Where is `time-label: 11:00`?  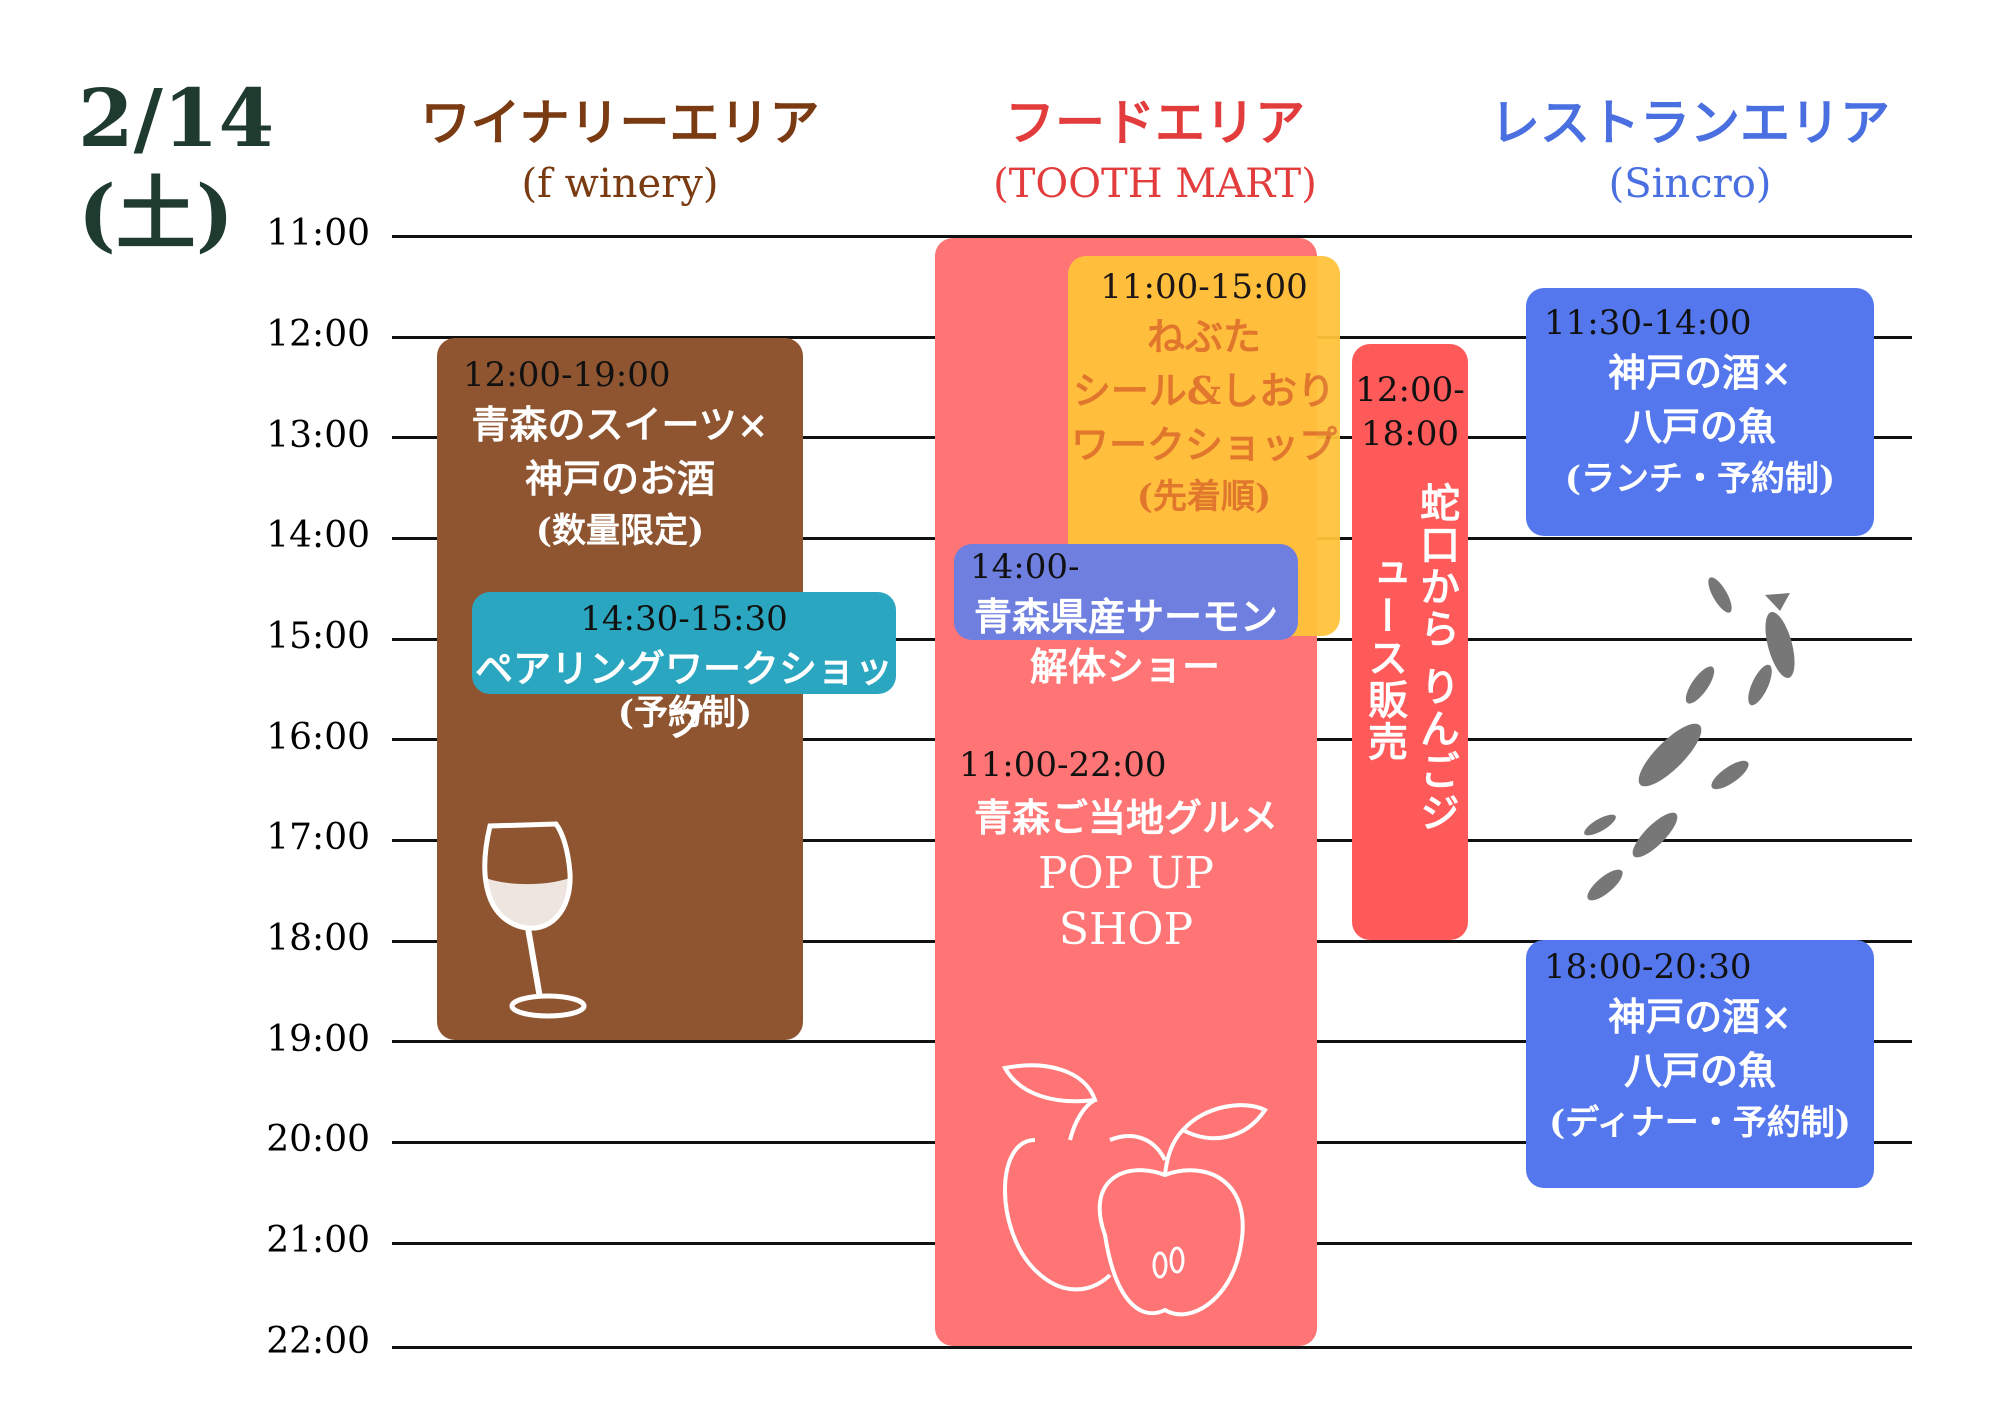
time-label: 11:00 is located at coordinates (318, 233).